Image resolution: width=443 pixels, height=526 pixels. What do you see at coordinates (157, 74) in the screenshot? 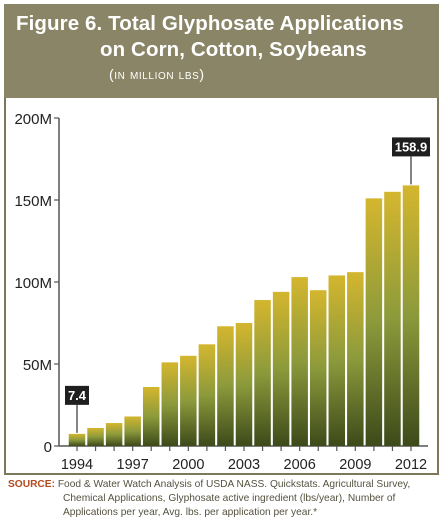
I see `figure-subtitle: (in million lbs)` at bounding box center [157, 74].